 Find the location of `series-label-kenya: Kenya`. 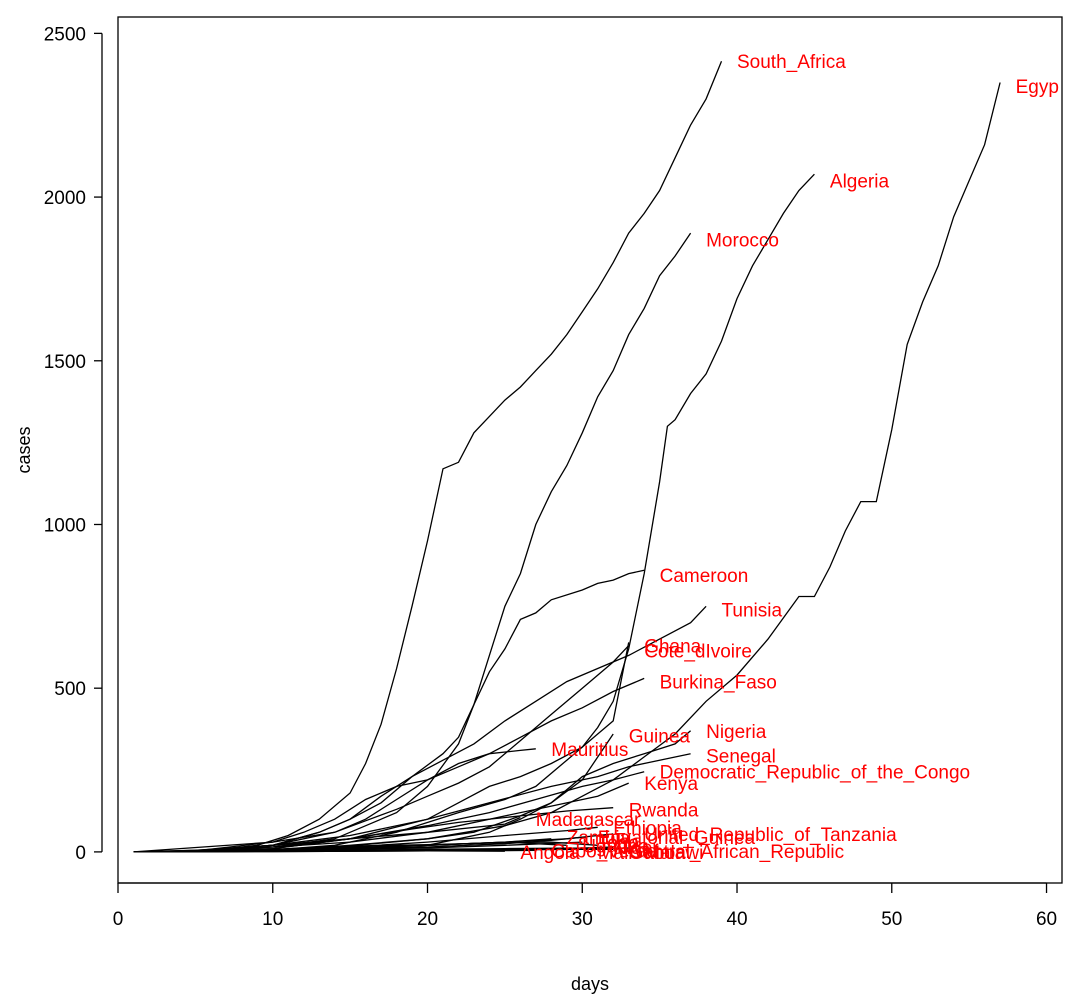

series-label-kenya: Kenya is located at coordinates (671, 784).